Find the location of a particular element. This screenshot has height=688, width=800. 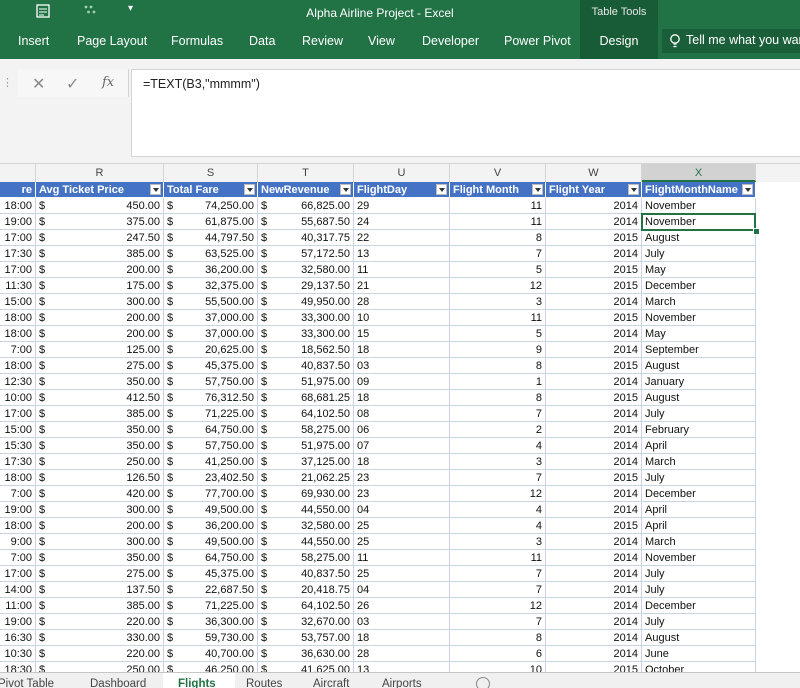

cell-flight-month-name: August is located at coordinates (699, 366).